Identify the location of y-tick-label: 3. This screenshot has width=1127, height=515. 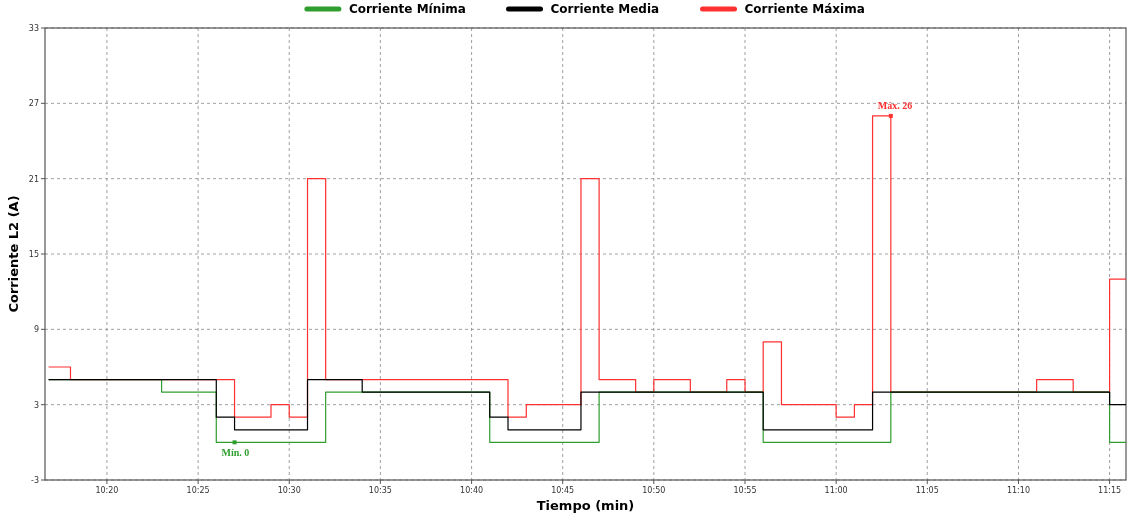
(36, 405).